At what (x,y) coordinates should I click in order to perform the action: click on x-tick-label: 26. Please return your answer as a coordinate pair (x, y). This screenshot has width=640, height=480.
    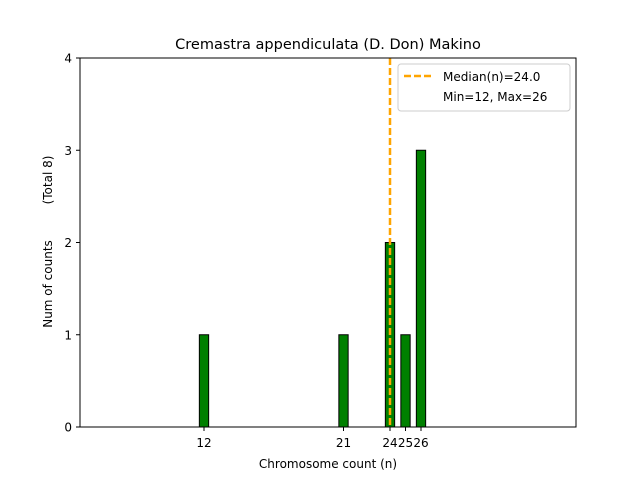
    Looking at the image, I should click on (420, 443).